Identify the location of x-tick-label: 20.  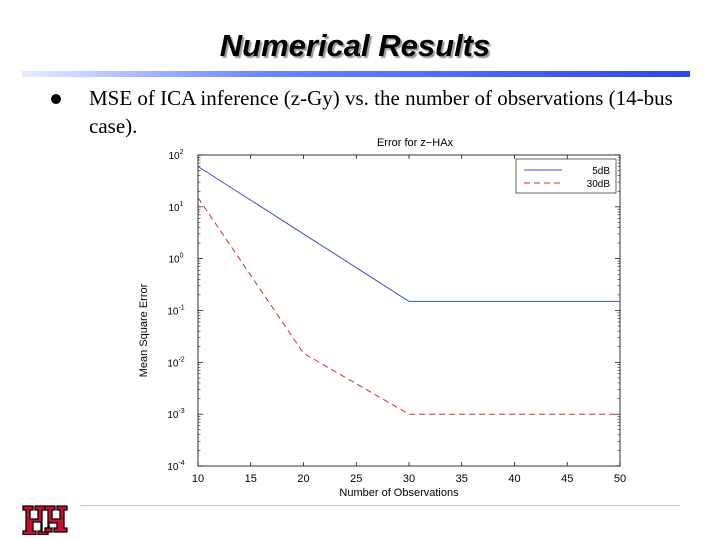
(303, 479).